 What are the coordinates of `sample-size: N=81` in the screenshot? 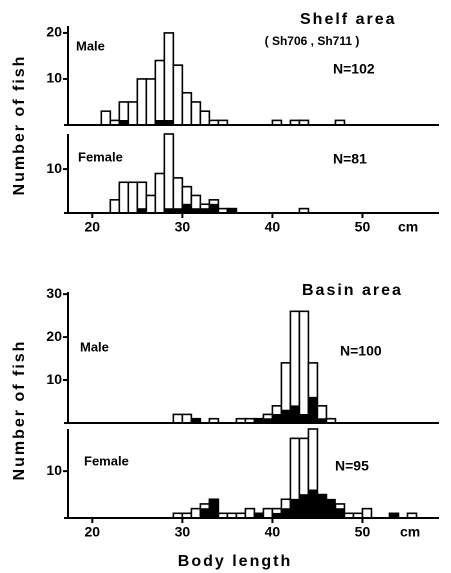 It's located at (350, 159).